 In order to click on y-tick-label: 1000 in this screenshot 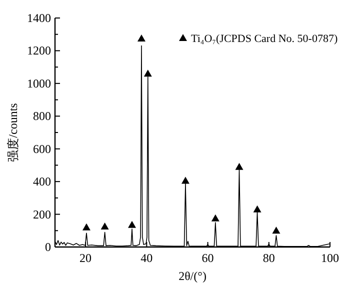, I will do `click(39, 83)`.